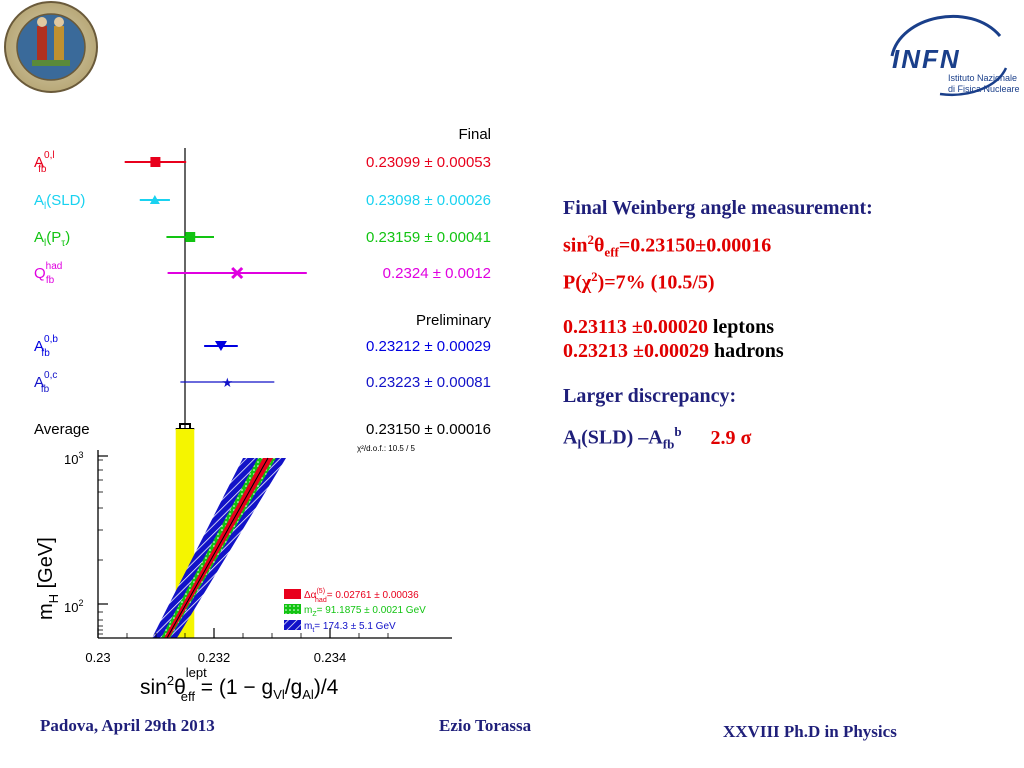  Describe the element at coordinates (926, 59) in the screenshot. I see `infn-wordmark: INFN` at that location.